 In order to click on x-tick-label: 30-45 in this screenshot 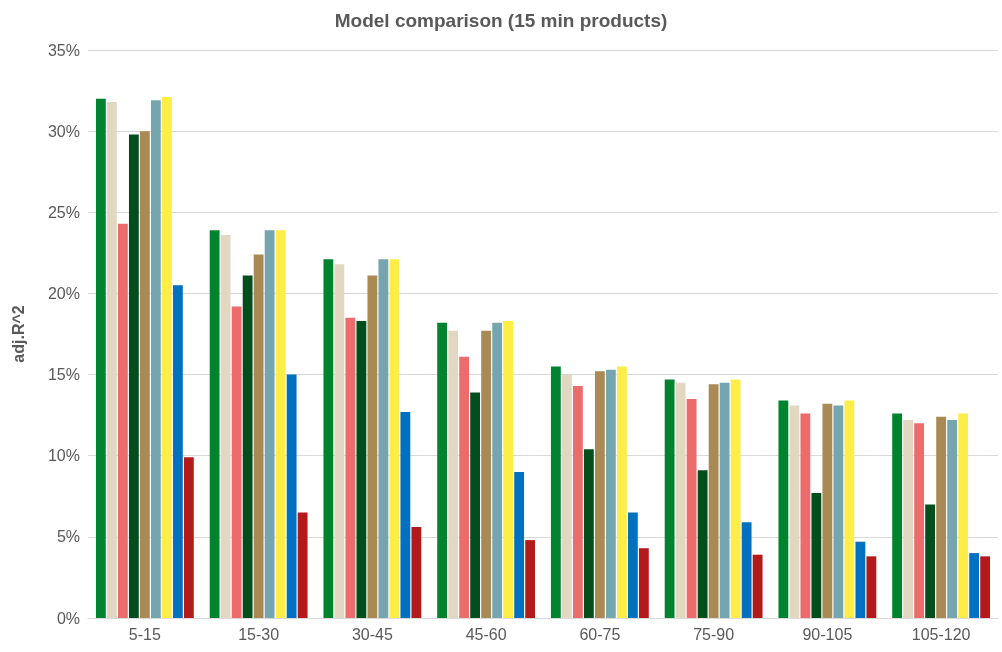, I will do `click(372, 634)`.